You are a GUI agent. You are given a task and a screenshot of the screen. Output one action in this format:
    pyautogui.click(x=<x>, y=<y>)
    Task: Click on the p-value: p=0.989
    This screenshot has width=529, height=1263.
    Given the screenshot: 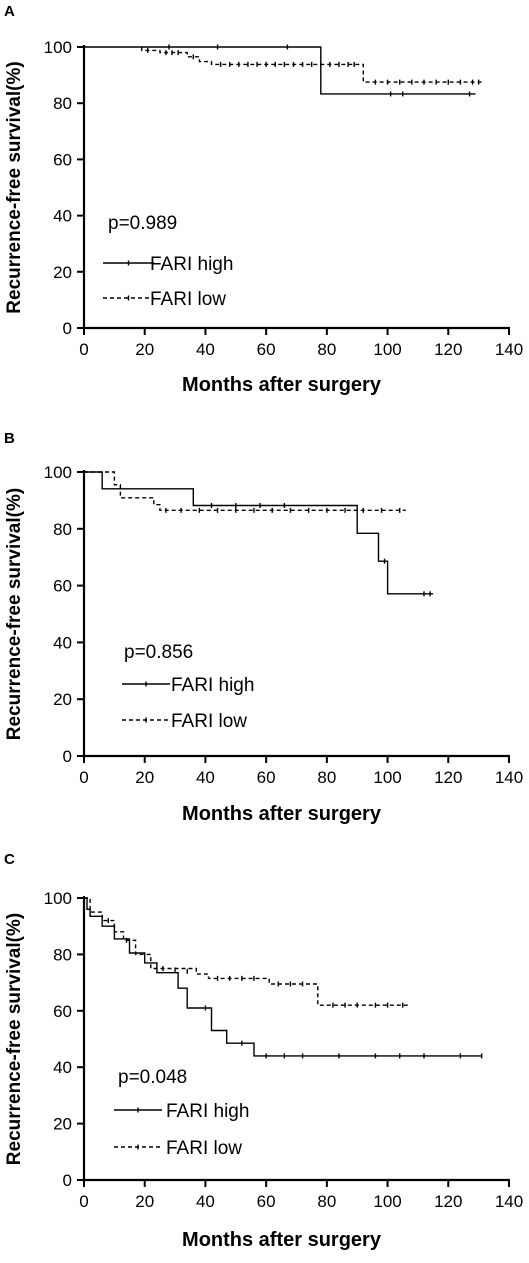 What is the action you would take?
    pyautogui.click(x=142, y=223)
    